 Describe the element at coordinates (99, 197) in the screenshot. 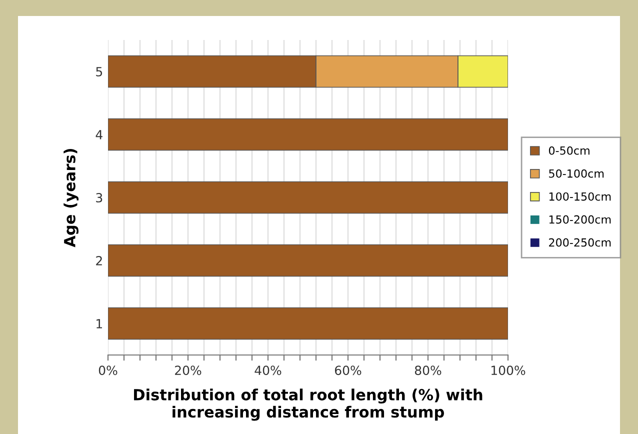

I see `y-tick-label: 3` at that location.